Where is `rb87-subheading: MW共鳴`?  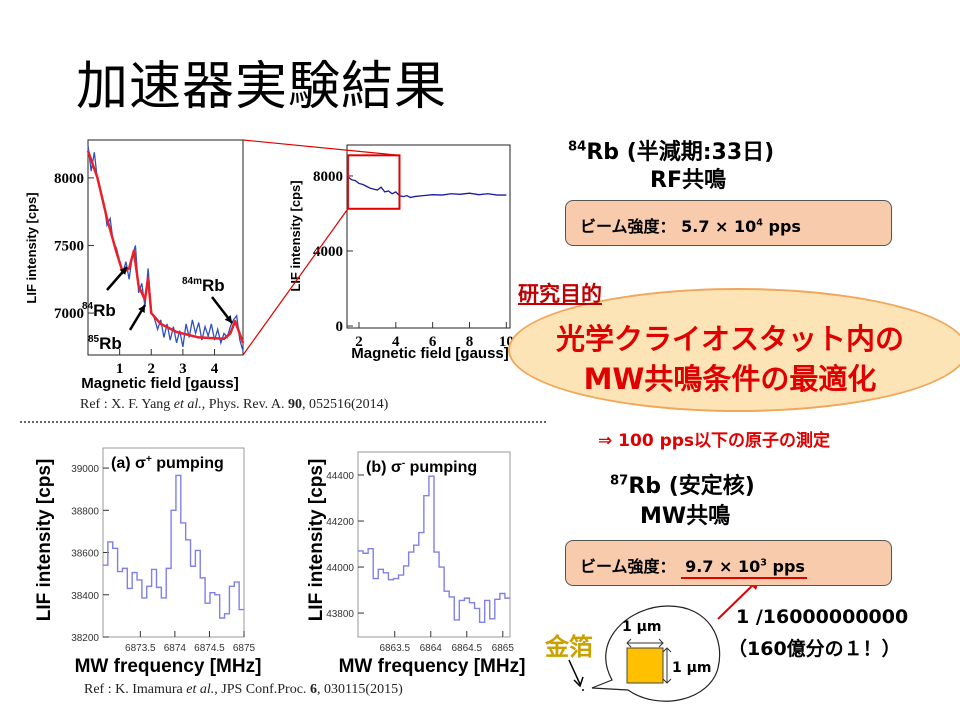 rb87-subheading: MW共鳴 is located at coordinates (685, 516).